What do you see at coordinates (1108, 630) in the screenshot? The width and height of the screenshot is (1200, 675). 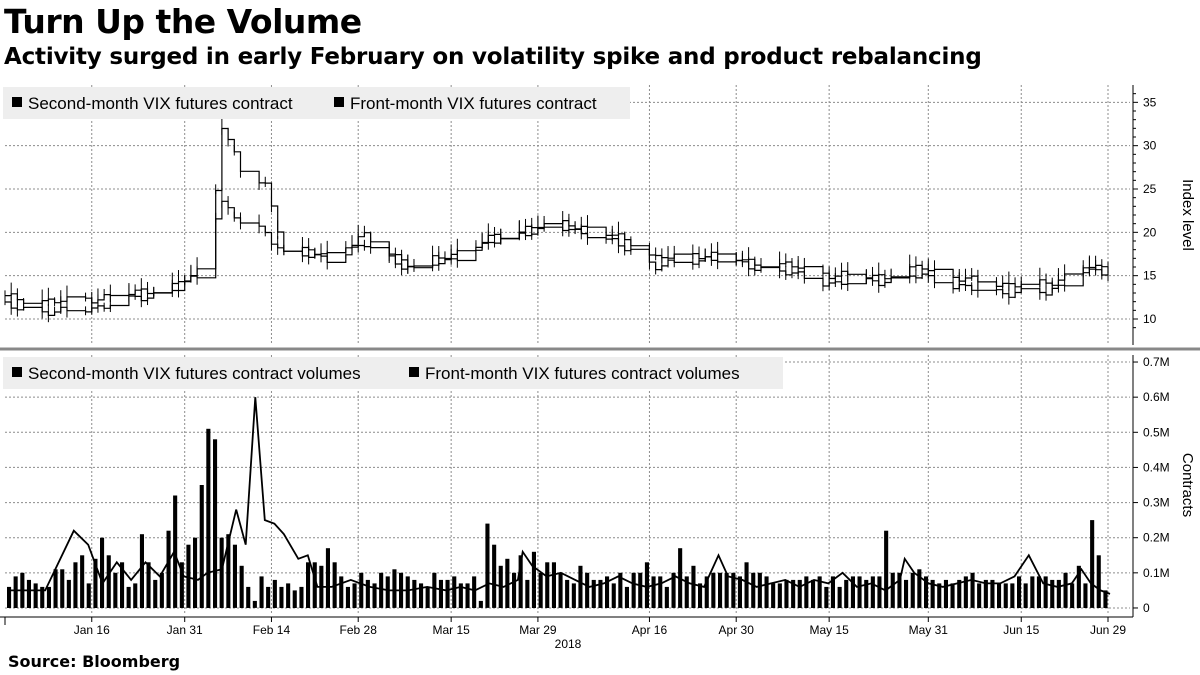 I see `x-tick-label: Jun 29` at bounding box center [1108, 630].